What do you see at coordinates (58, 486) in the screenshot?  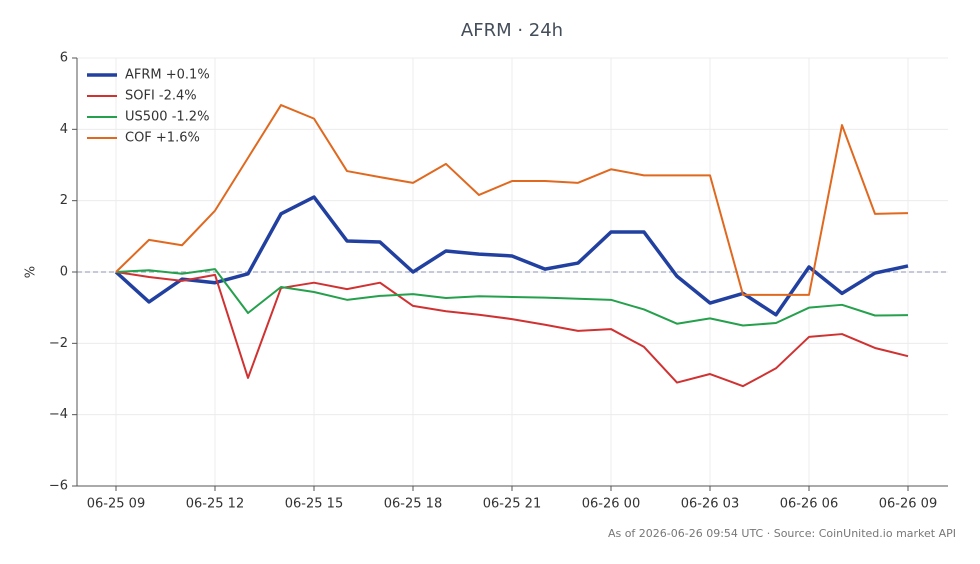 I see `y-tick-label: −6` at bounding box center [58, 486].